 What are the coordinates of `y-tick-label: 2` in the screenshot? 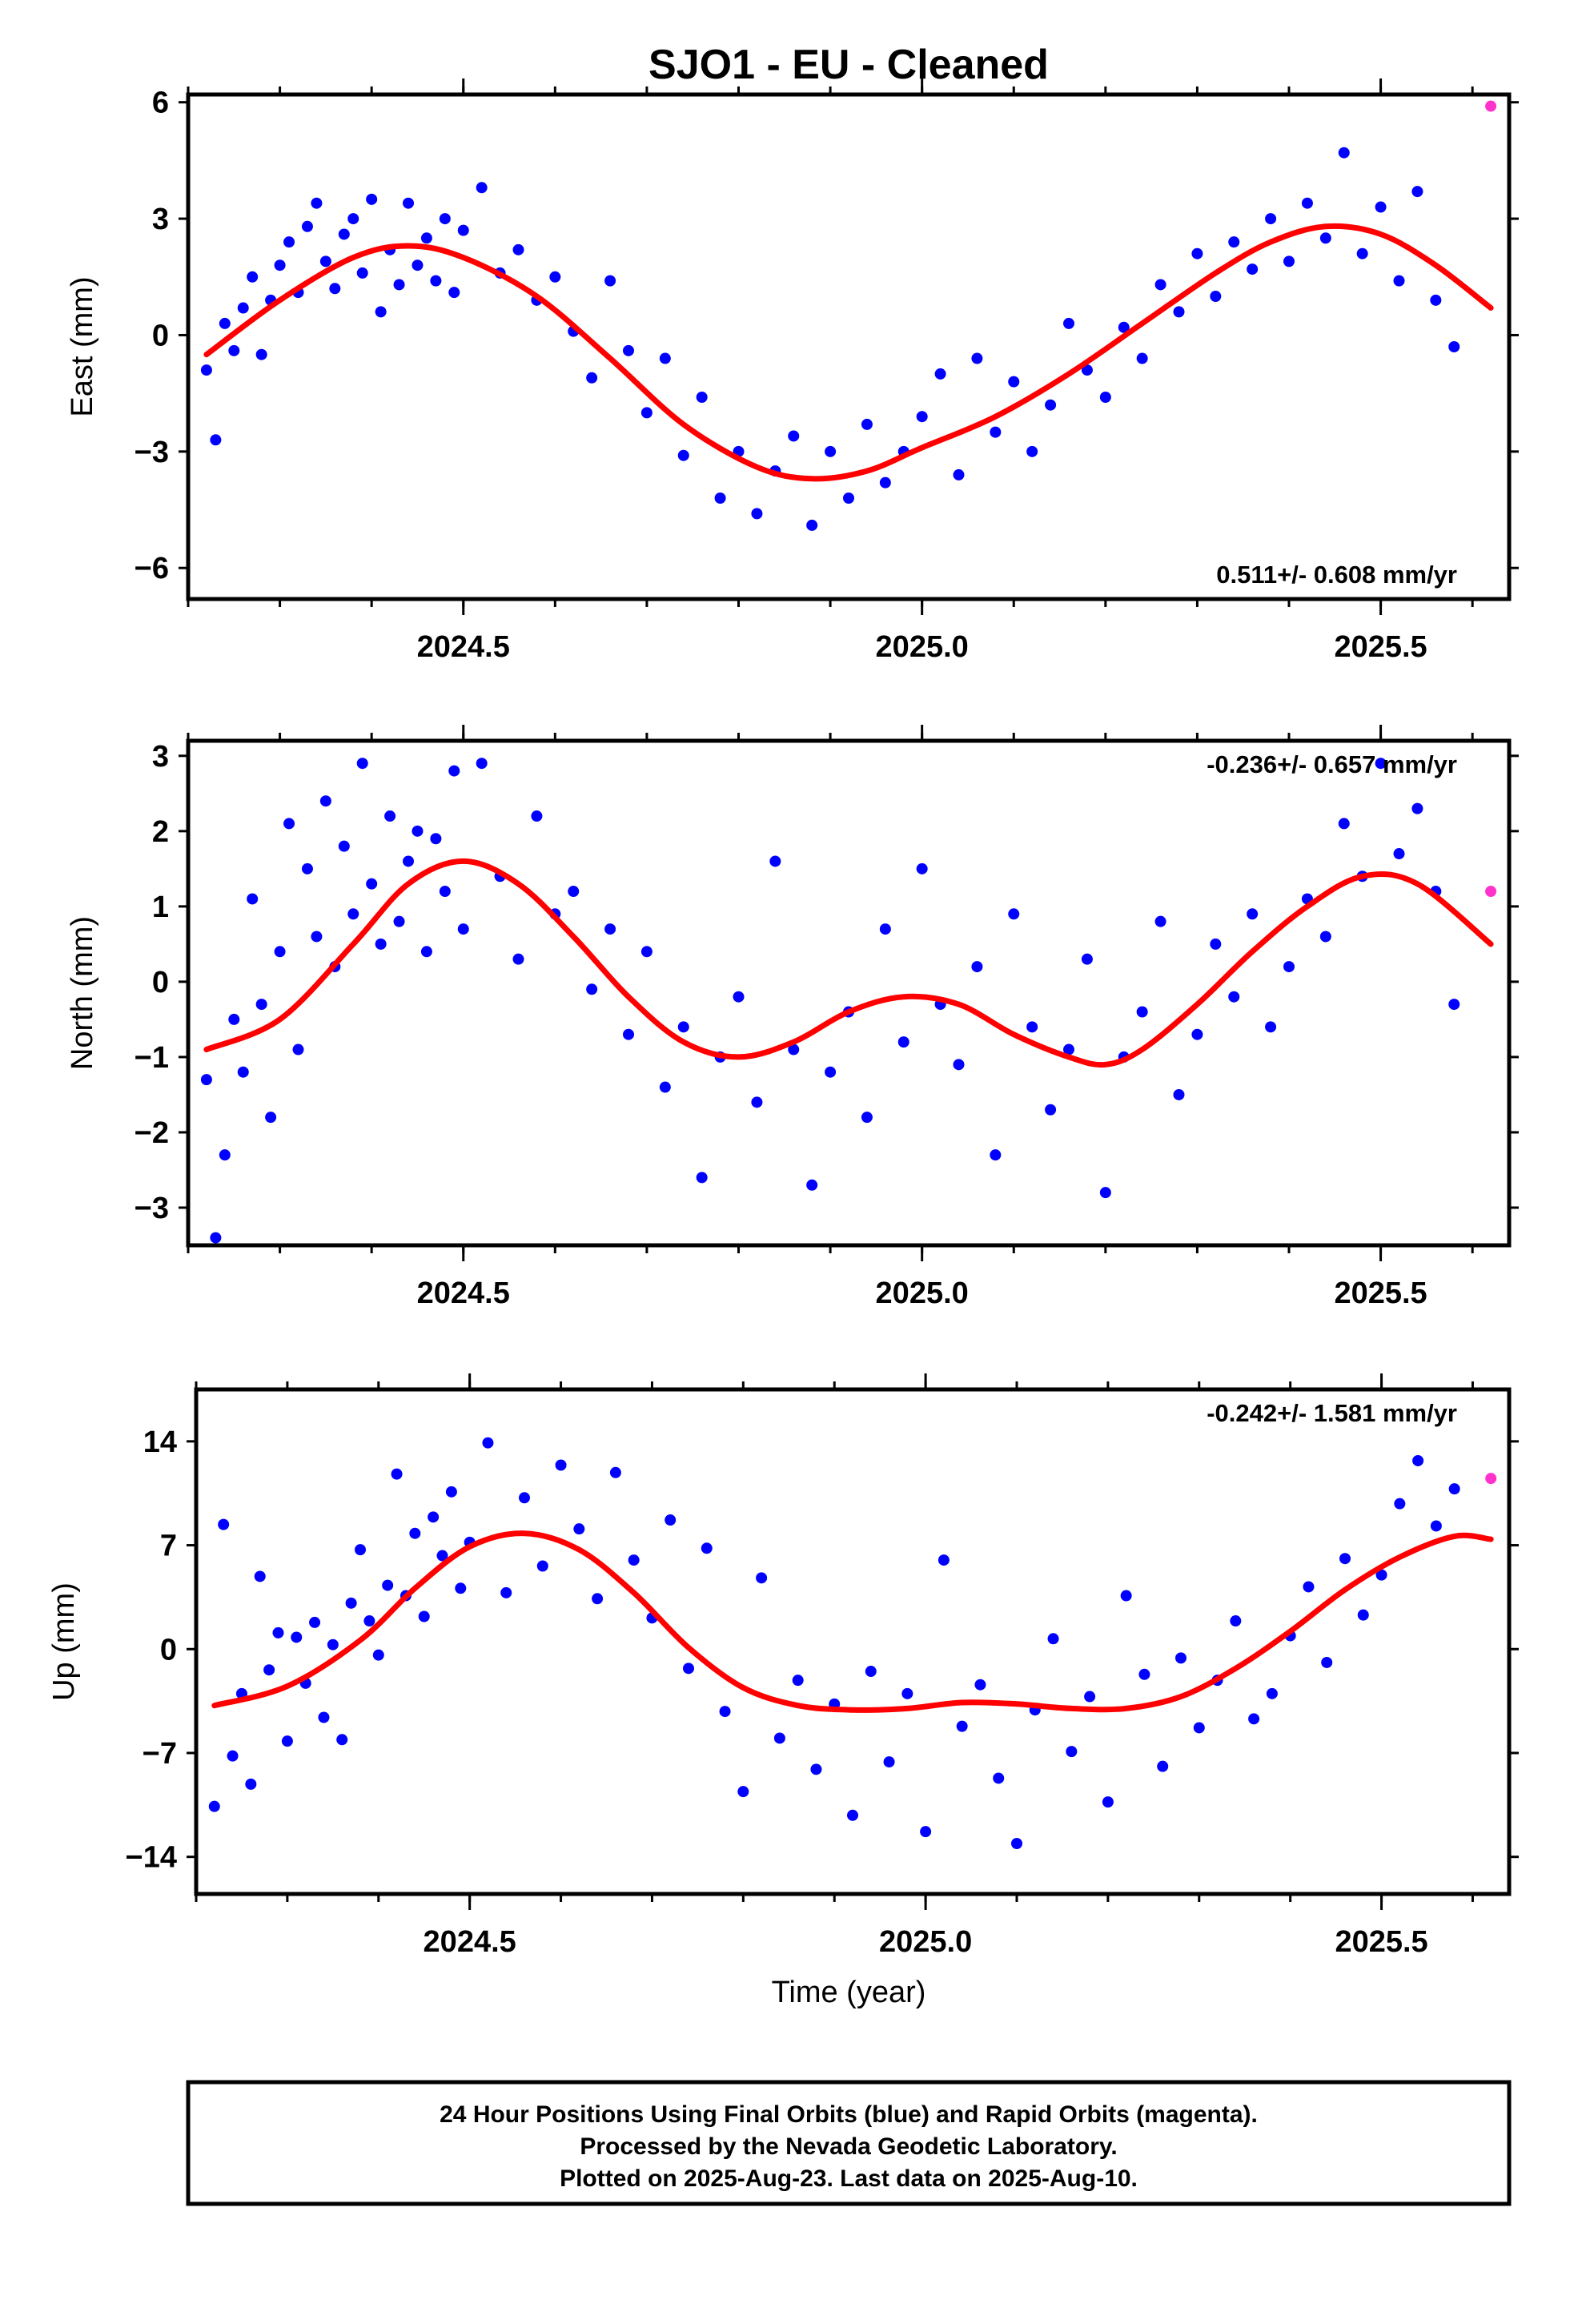 It's located at (161, 832).